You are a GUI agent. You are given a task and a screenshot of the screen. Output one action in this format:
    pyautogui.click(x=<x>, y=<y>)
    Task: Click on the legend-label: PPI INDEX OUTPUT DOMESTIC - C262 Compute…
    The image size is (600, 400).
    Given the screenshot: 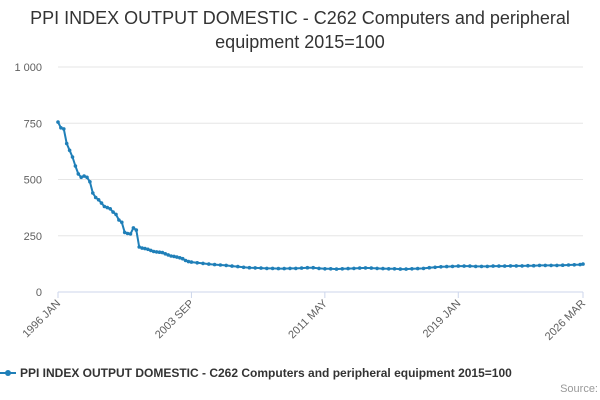 What is the action you would take?
    pyautogui.click(x=266, y=373)
    